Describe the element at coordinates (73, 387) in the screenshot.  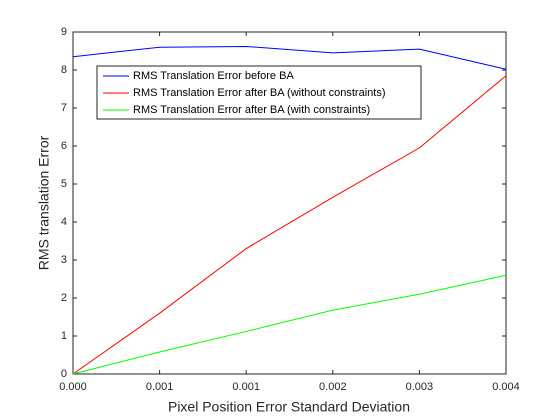
I see `x-tick-label: 0.000` at that location.